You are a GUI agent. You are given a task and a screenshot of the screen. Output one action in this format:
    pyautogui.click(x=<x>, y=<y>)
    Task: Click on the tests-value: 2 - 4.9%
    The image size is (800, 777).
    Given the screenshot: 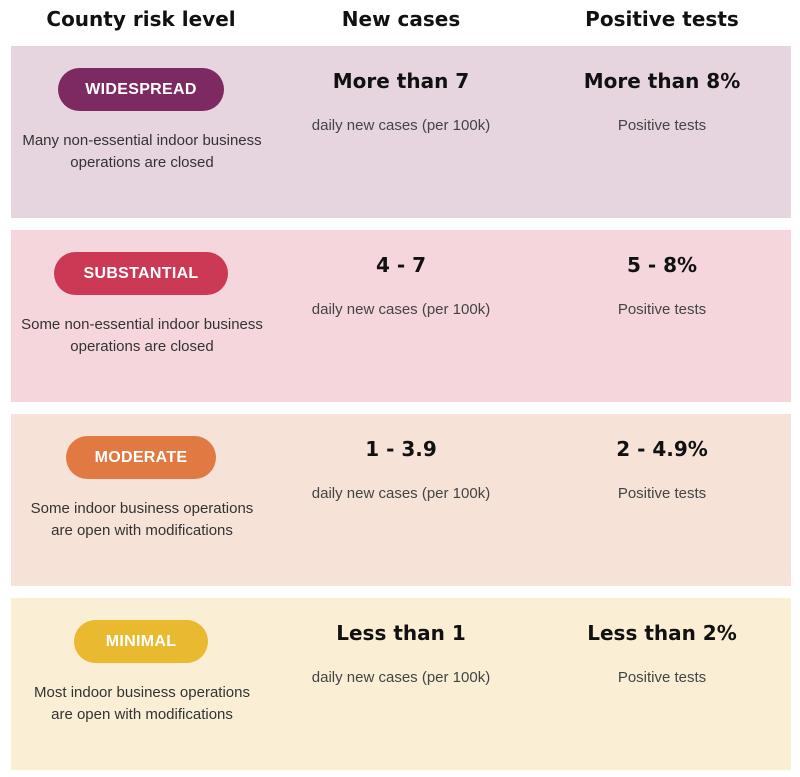 What is the action you would take?
    pyautogui.click(x=662, y=449)
    